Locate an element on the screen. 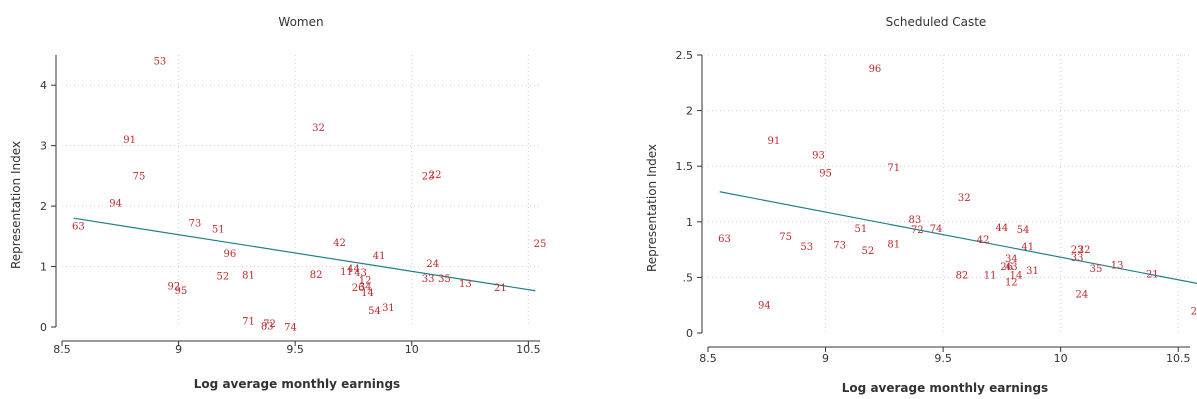  data-point-label: 23 is located at coordinates (428, 176).